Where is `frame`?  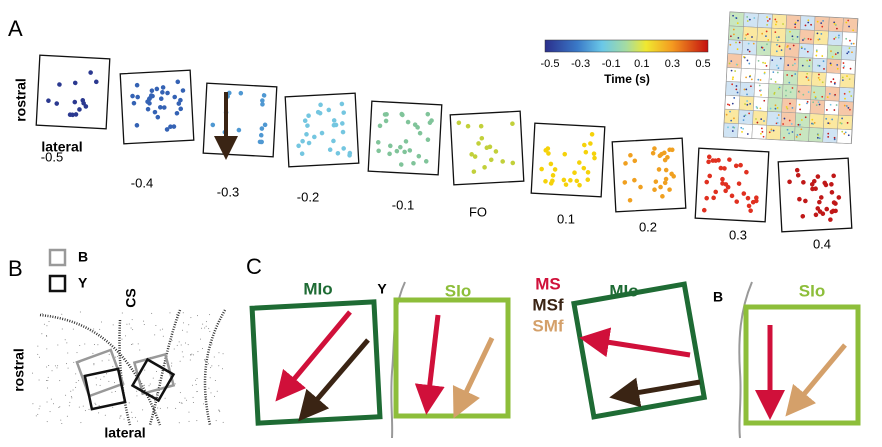
frame is located at coordinates (322, 130).